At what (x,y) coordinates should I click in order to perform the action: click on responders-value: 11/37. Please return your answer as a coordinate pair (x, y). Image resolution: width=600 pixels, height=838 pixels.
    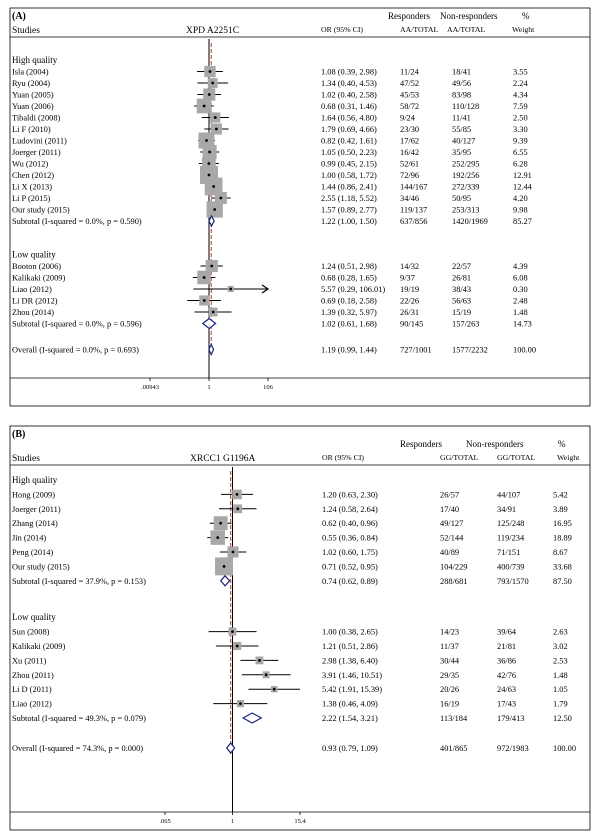
    Looking at the image, I should click on (449, 646).